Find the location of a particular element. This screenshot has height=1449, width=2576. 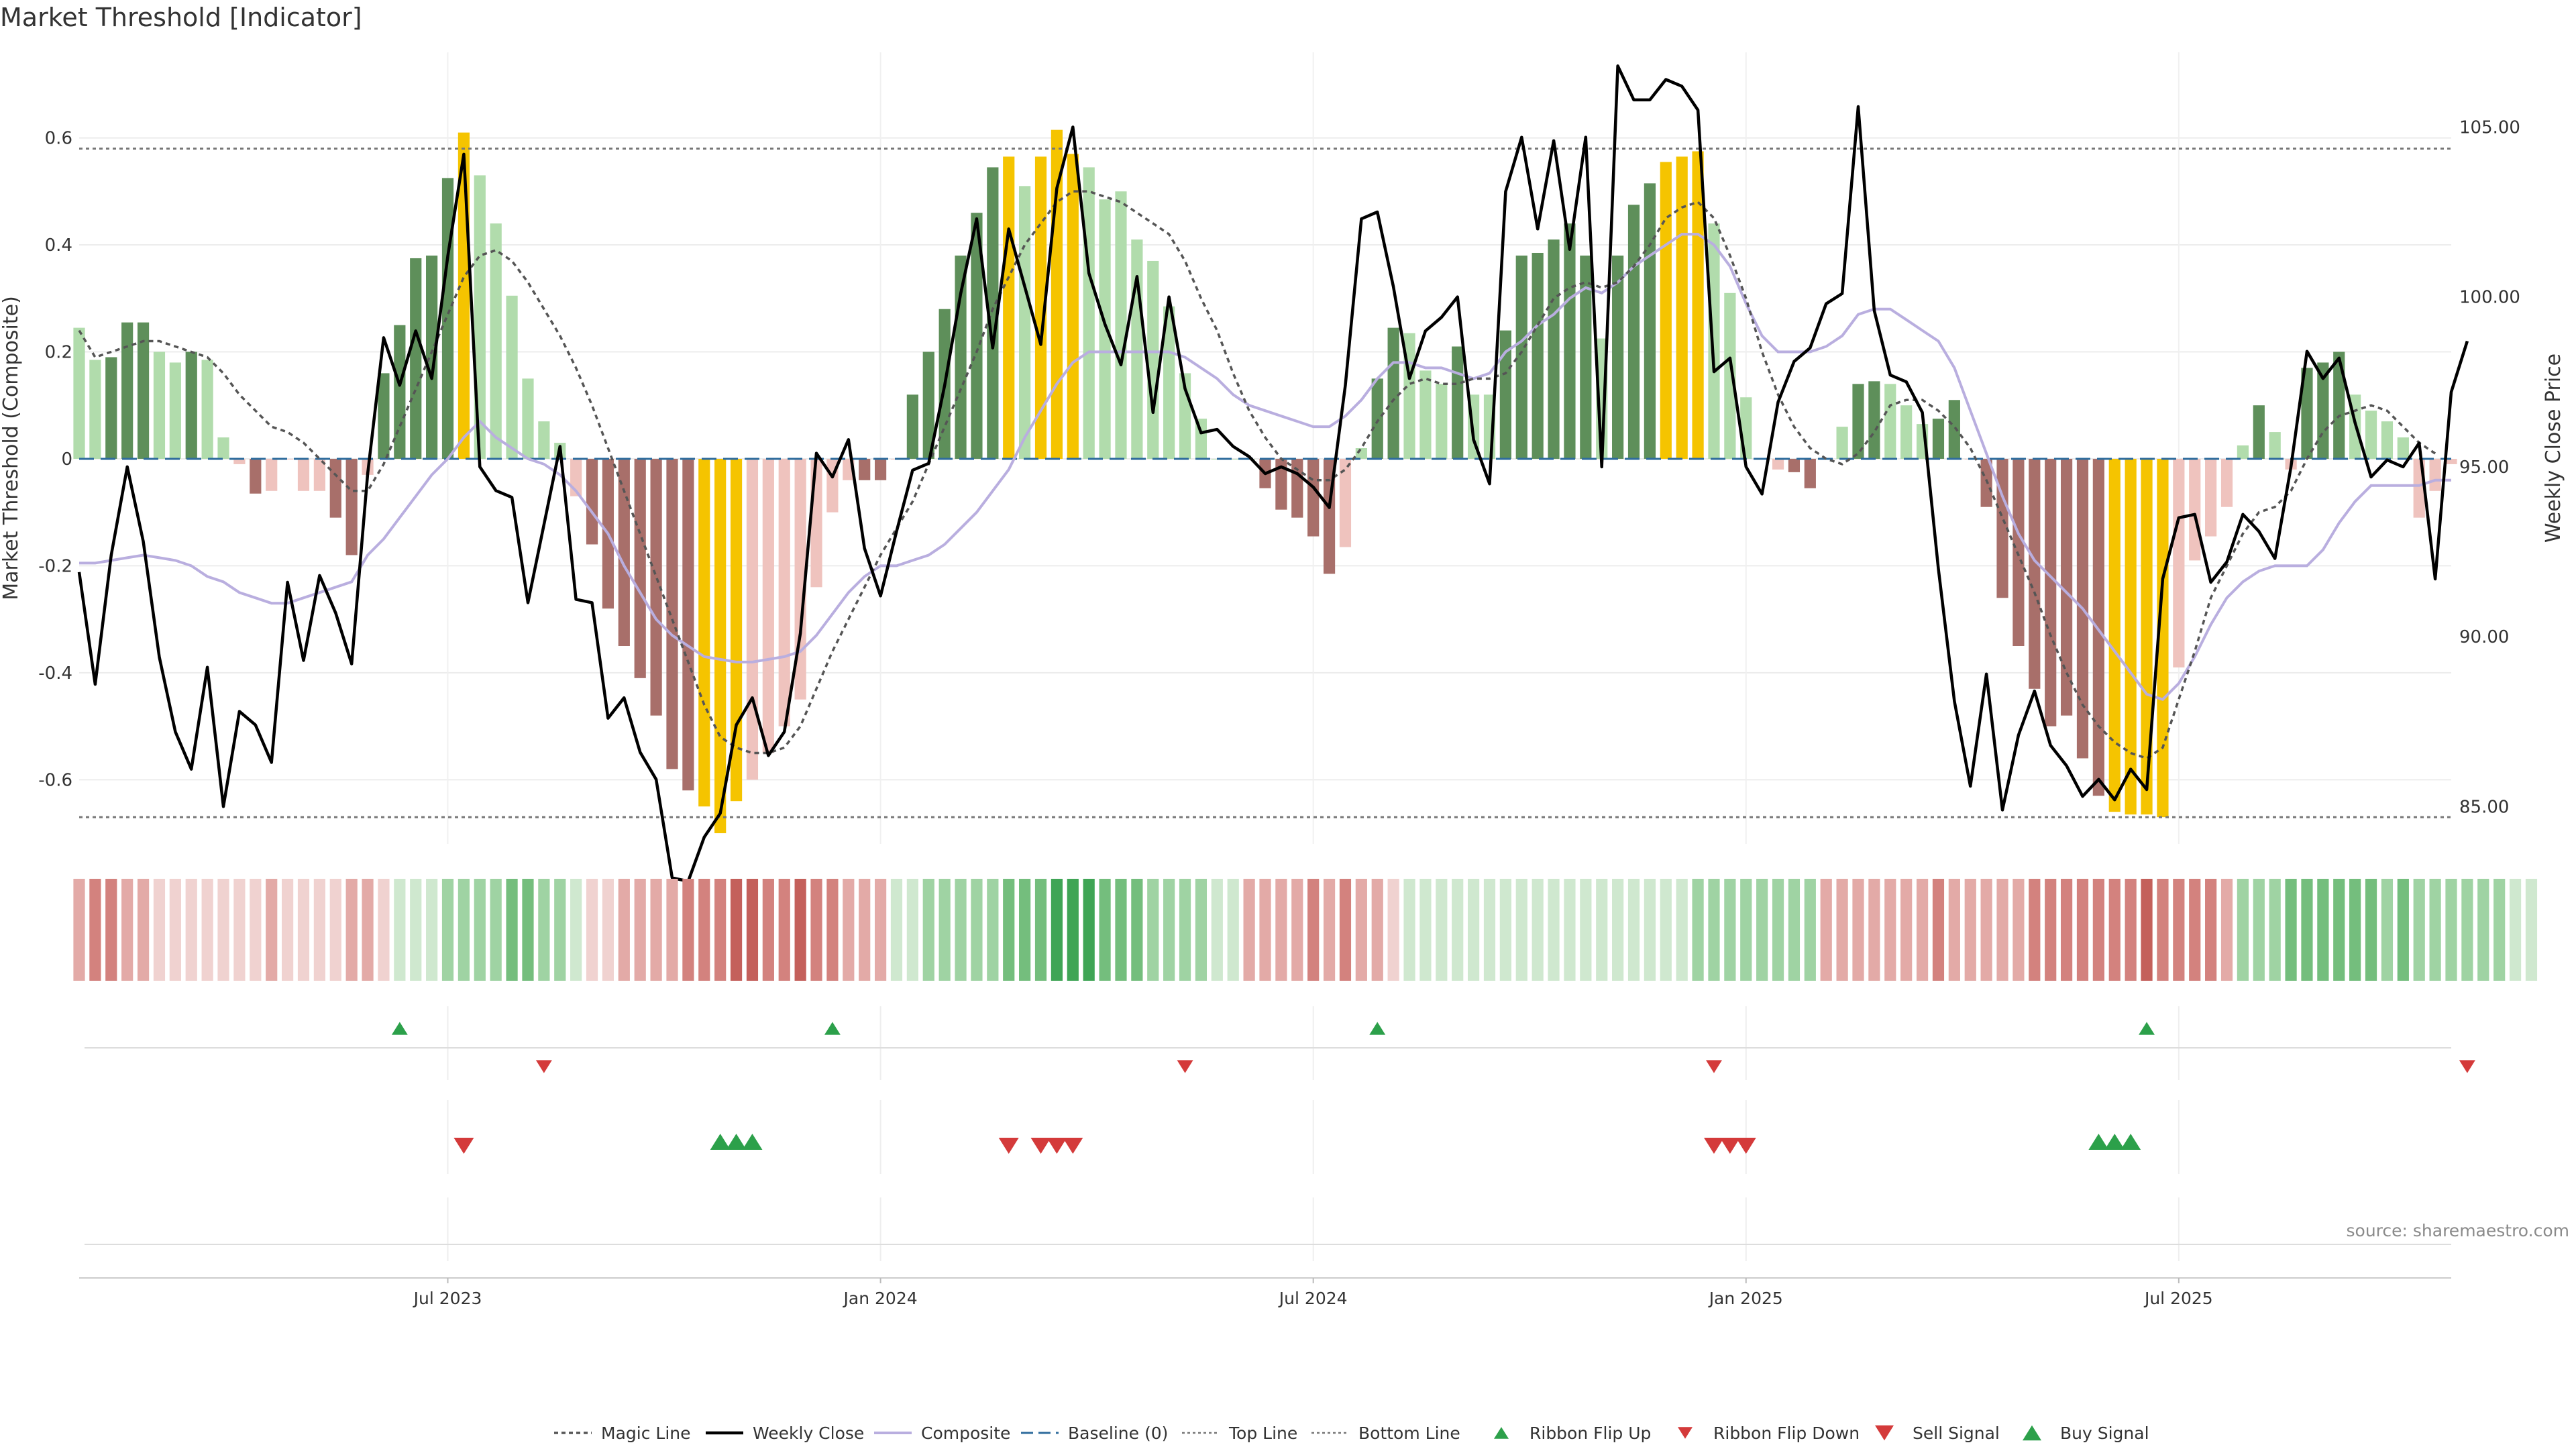

legend-item: Ribbon Flip Up is located at coordinates (1572, 1433).